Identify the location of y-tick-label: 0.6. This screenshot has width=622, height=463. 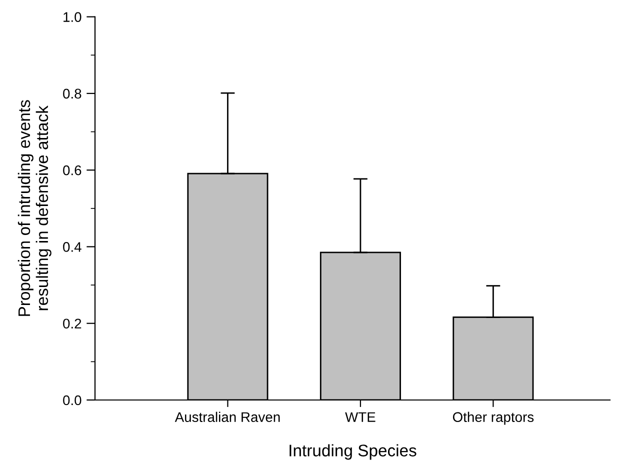
(72, 170).